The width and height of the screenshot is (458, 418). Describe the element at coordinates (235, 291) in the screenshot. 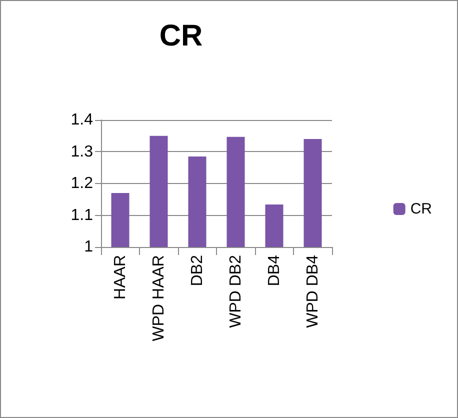

I see `x-tick-label: WPD DB2` at that location.